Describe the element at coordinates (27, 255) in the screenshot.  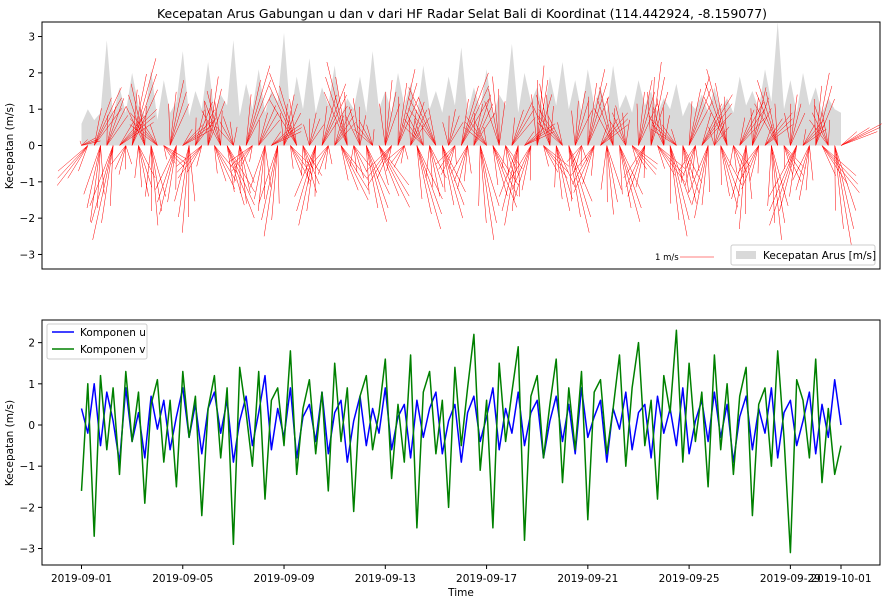
I see `top-y-tick-label: −3` at that location.